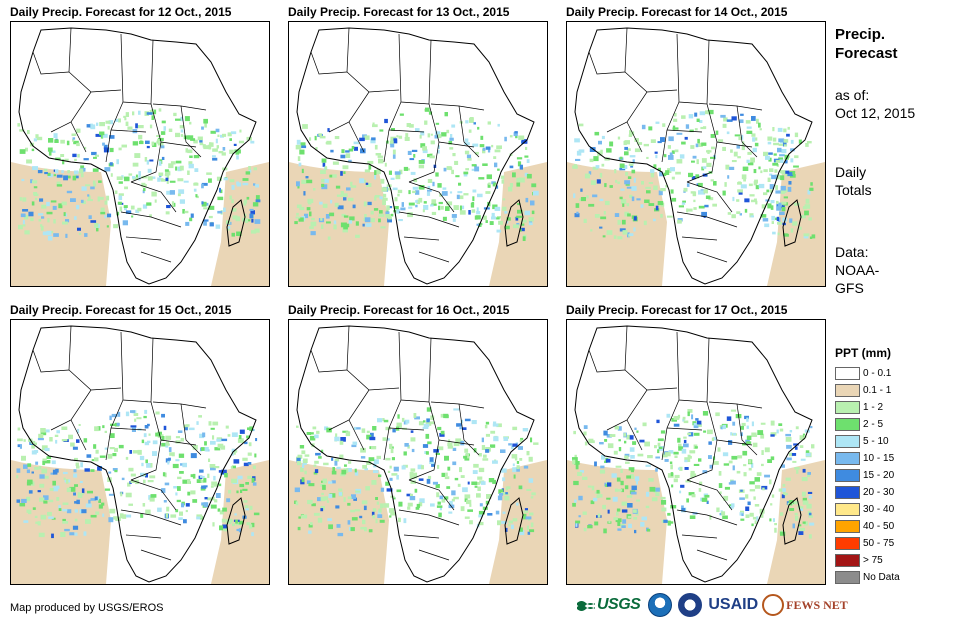  What do you see at coordinates (875, 104) in the screenshot?
I see `as-of-date: as of: Oct 12, 2015` at bounding box center [875, 104].